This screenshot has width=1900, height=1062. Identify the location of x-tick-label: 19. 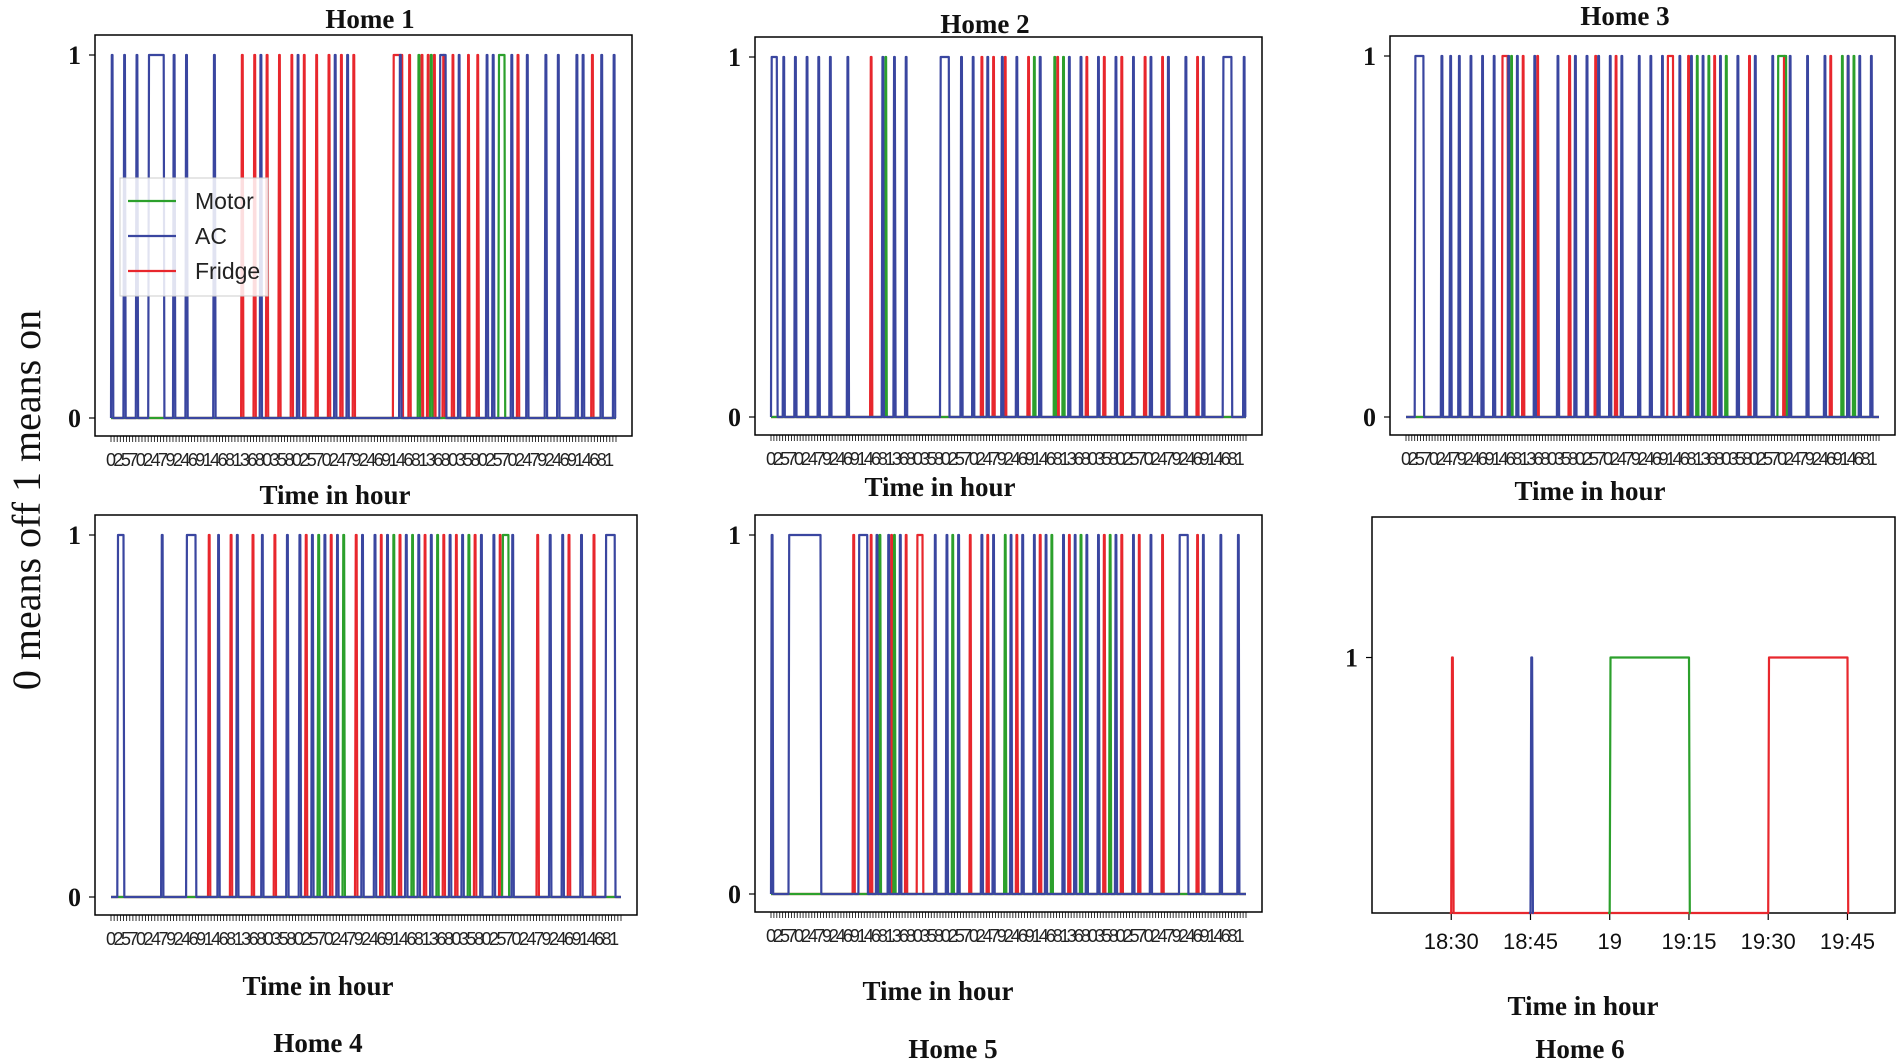
(1609, 941).